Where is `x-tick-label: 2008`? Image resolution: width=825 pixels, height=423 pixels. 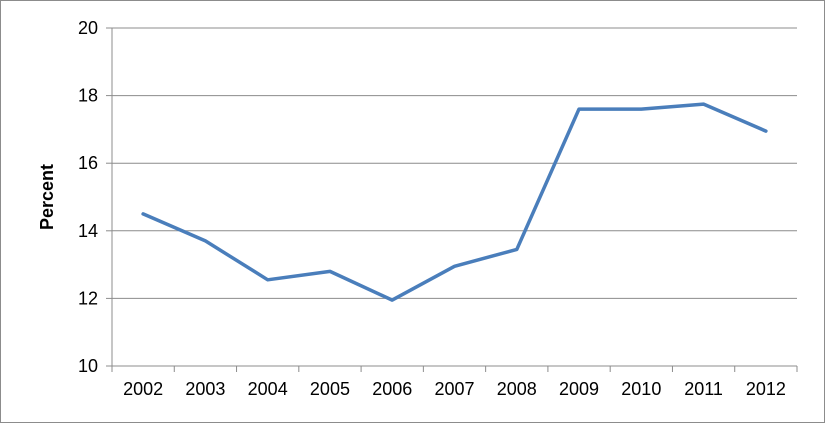 x-tick-label: 2008 is located at coordinates (517, 389).